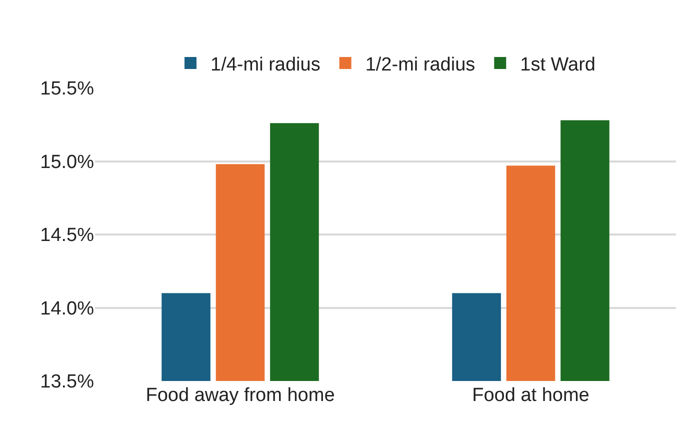 This screenshot has width=686, height=426. Describe the element at coordinates (67, 382) in the screenshot. I see `y-tick-label: 13.5%` at that location.